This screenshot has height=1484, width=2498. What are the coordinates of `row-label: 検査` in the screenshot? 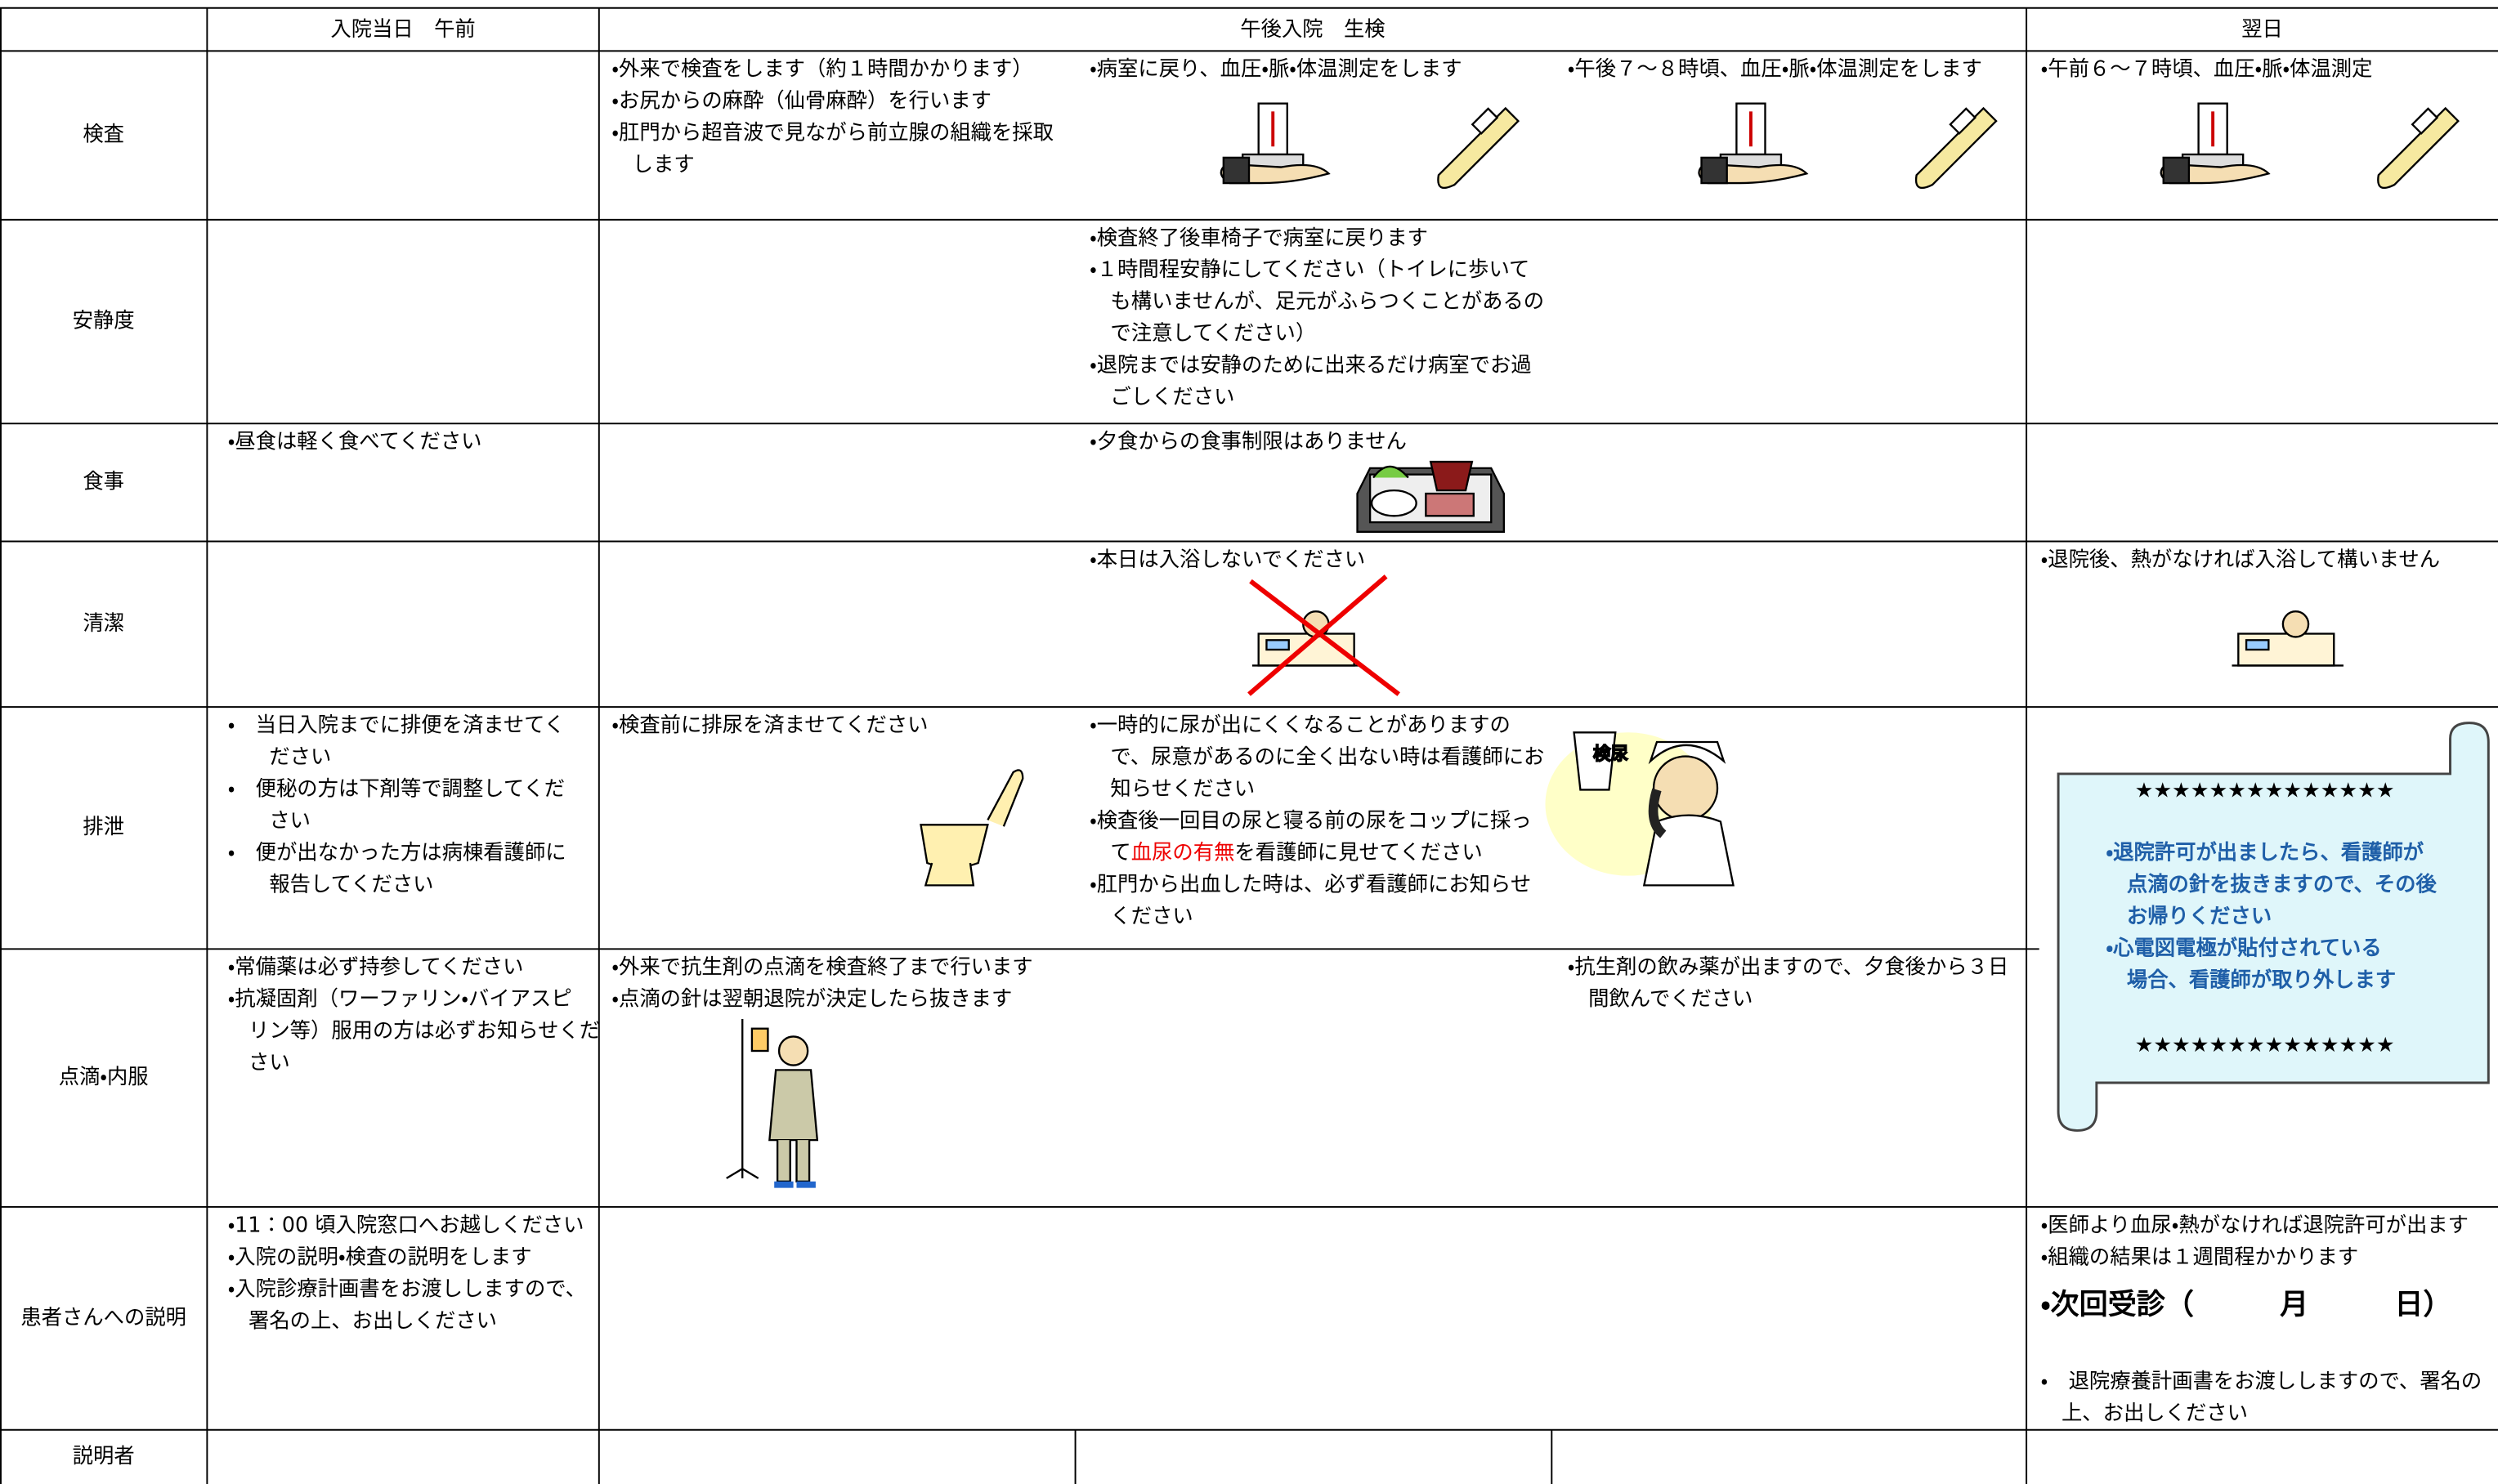 It's located at (104, 134).